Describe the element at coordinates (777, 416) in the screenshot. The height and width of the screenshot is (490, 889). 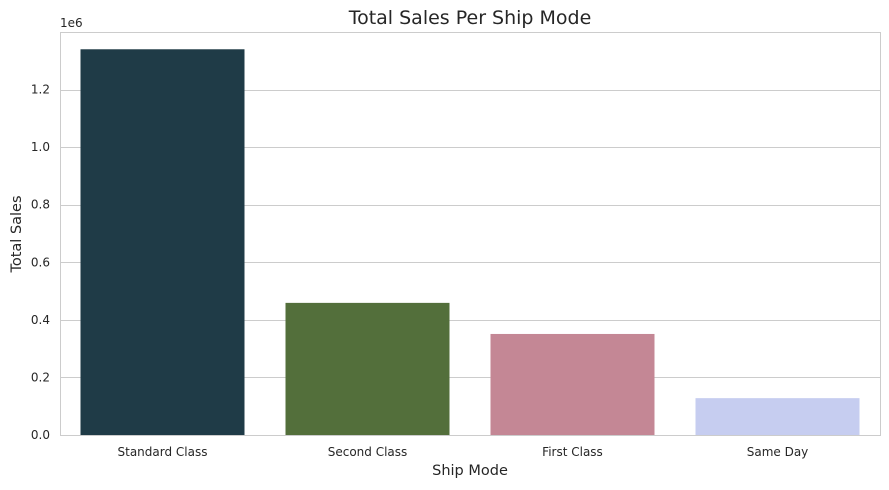
I see `bar-same-day` at that location.